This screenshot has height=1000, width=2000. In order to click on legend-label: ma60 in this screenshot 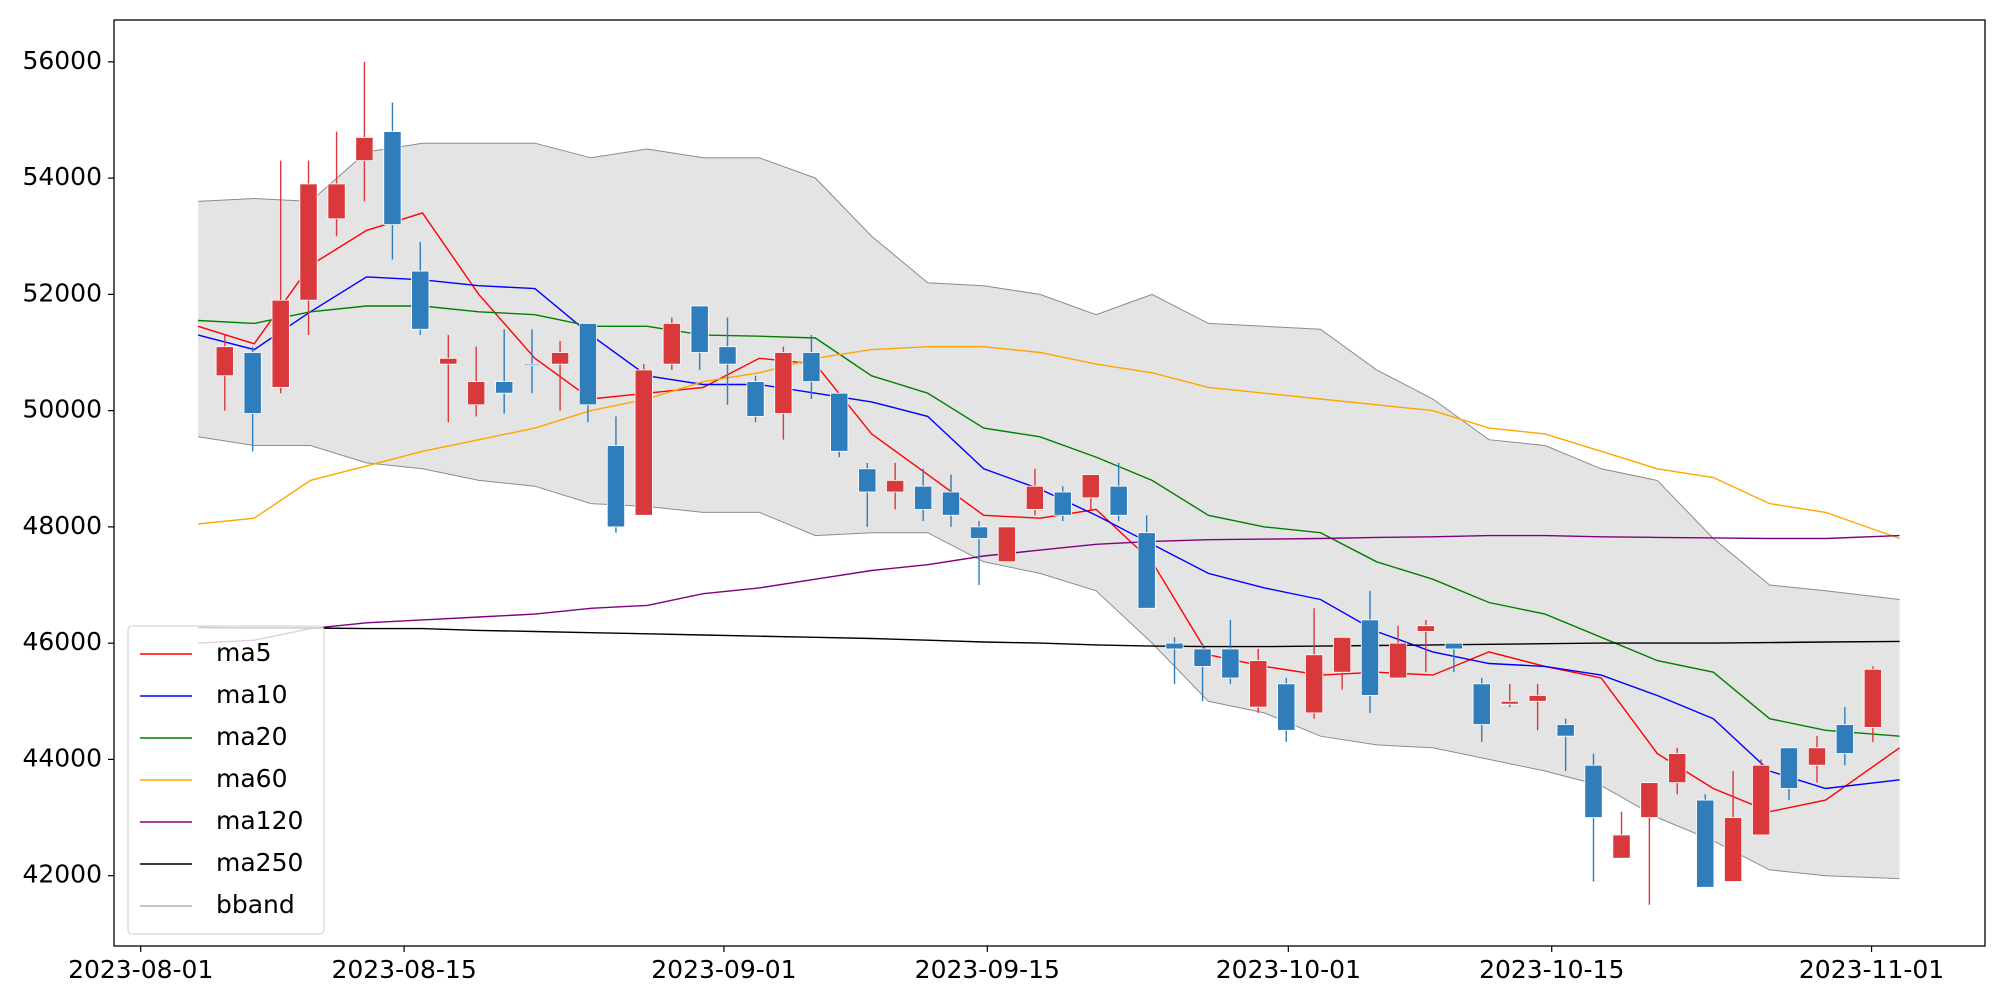, I will do `click(251, 778)`.